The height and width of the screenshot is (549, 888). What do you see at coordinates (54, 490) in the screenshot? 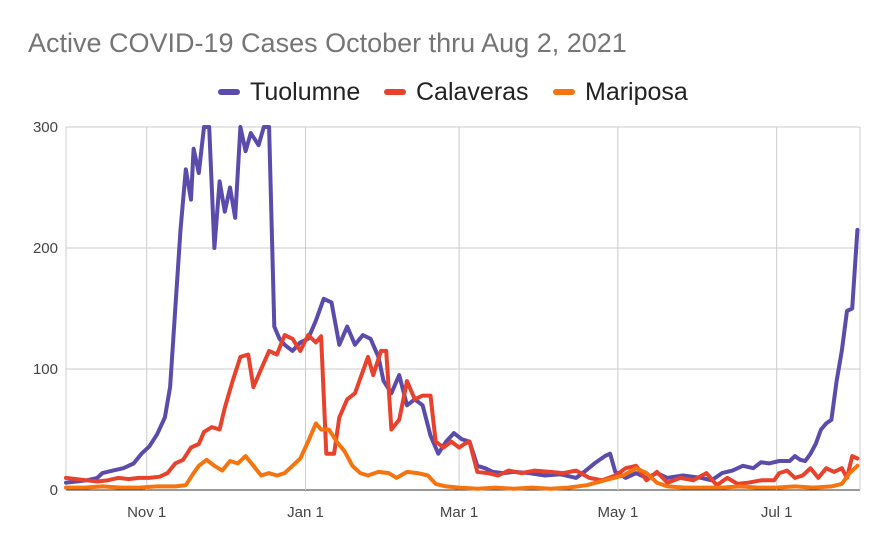
I see `y-tick-label: 0` at bounding box center [54, 490].